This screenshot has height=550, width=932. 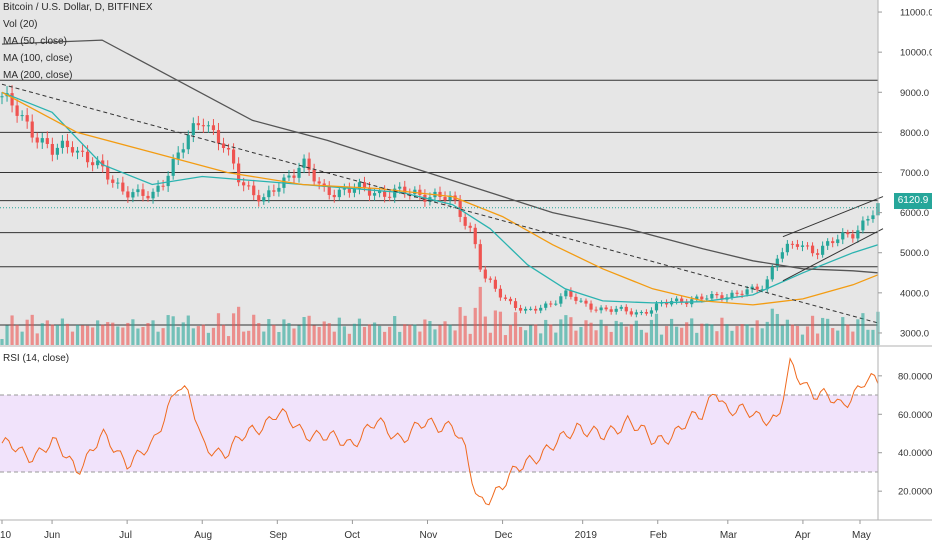 What do you see at coordinates (914, 293) in the screenshot?
I see `price-tick-label: 4000.0` at bounding box center [914, 293].